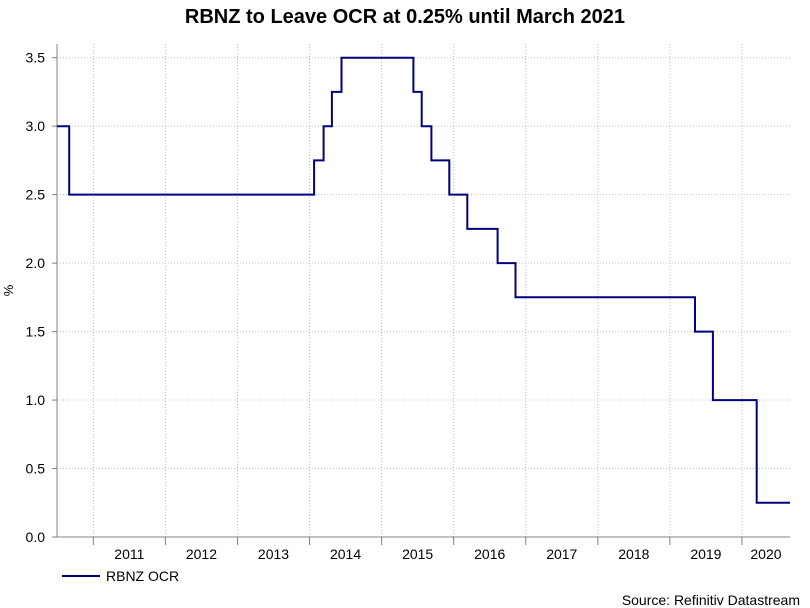 This screenshot has width=810, height=608. What do you see at coordinates (36, 263) in the screenshot?
I see `y-tick-label: 2.0` at bounding box center [36, 263].